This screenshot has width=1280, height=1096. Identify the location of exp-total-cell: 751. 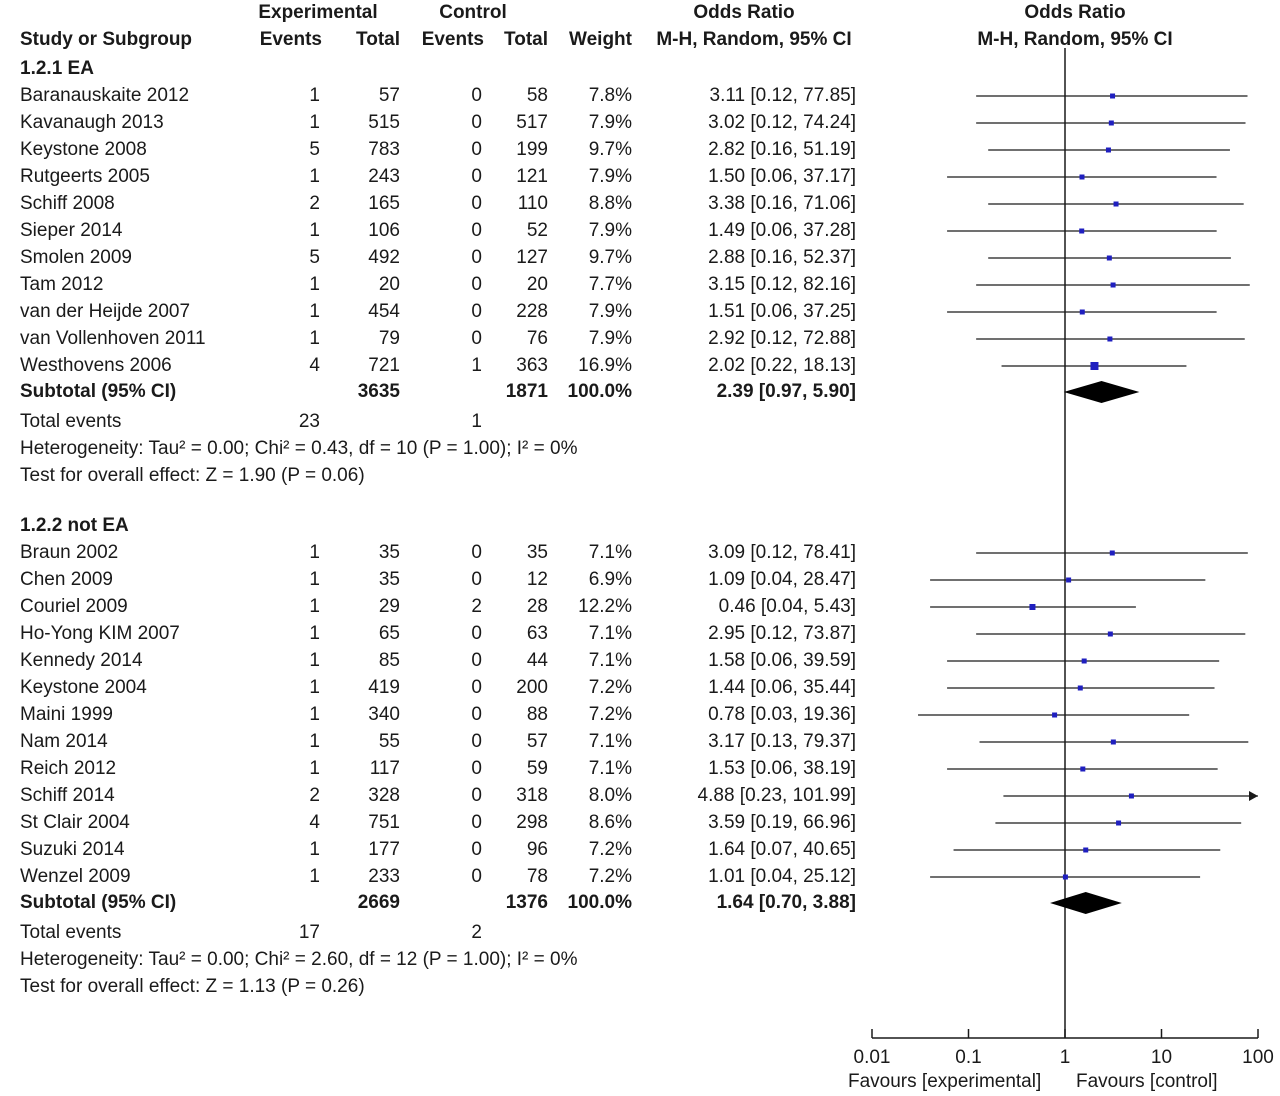
(384, 822).